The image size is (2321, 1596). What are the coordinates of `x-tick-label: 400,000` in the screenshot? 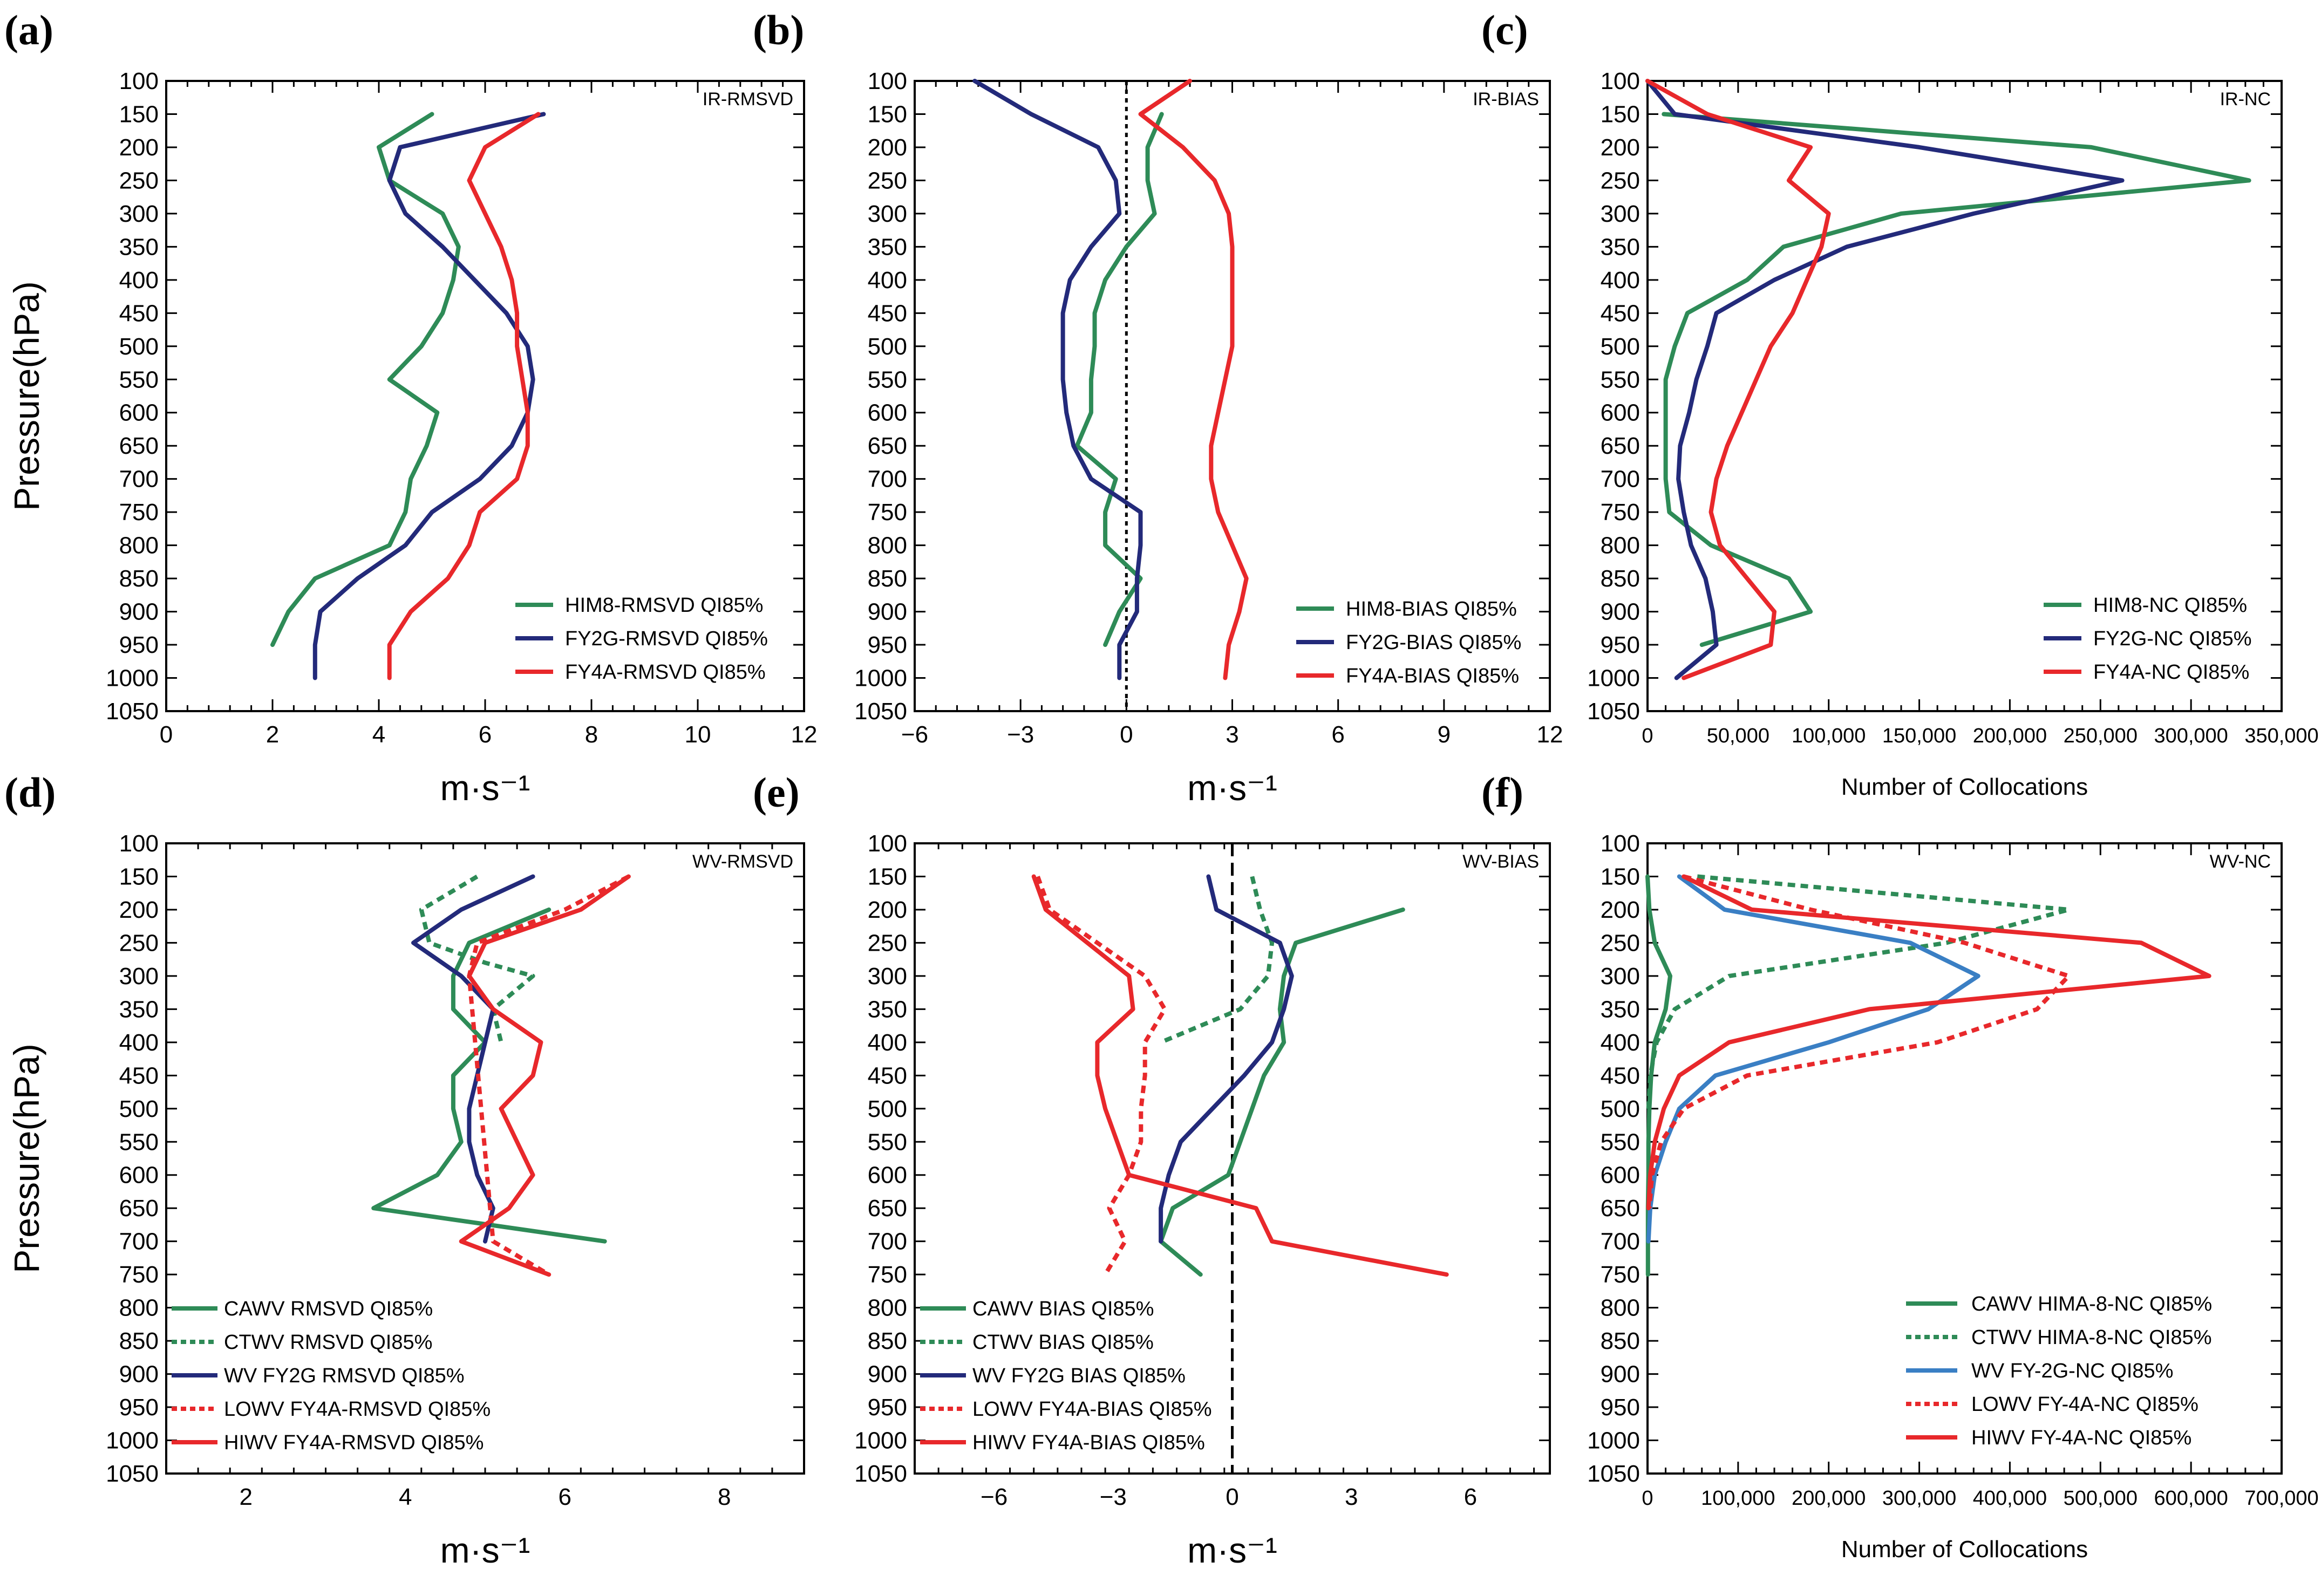 It's located at (2010, 1498).